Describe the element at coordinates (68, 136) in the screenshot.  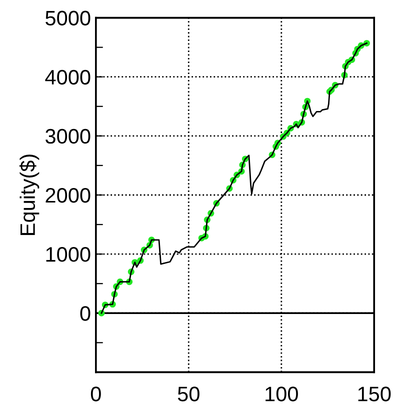
I see `y-tick-label: 3000` at that location.